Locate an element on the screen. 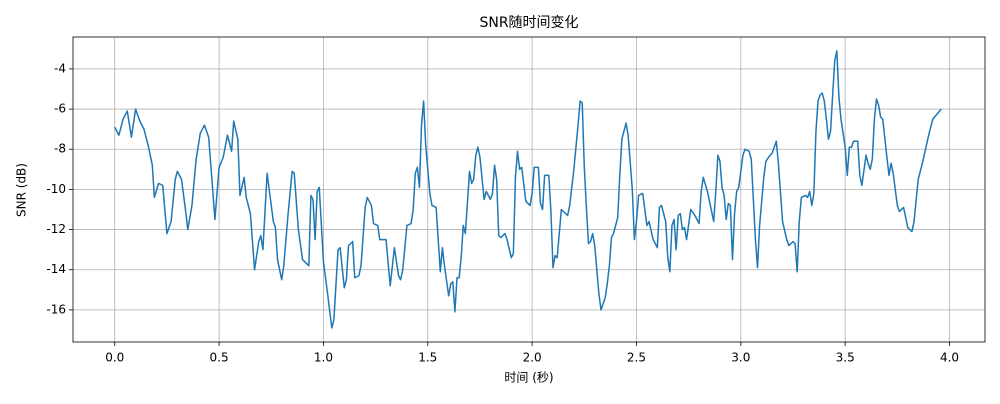 The image size is (1000, 404). y-tick-label: -6 is located at coordinates (60, 109).